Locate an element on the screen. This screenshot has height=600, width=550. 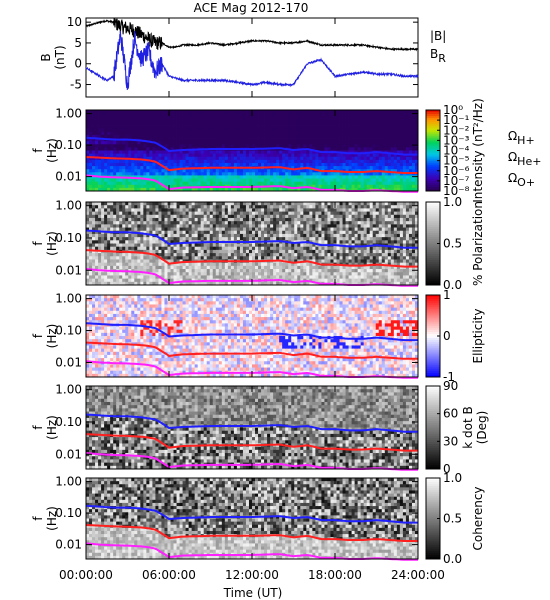
coherency-y-label: f(Hz) is located at coordinates (45, 518).